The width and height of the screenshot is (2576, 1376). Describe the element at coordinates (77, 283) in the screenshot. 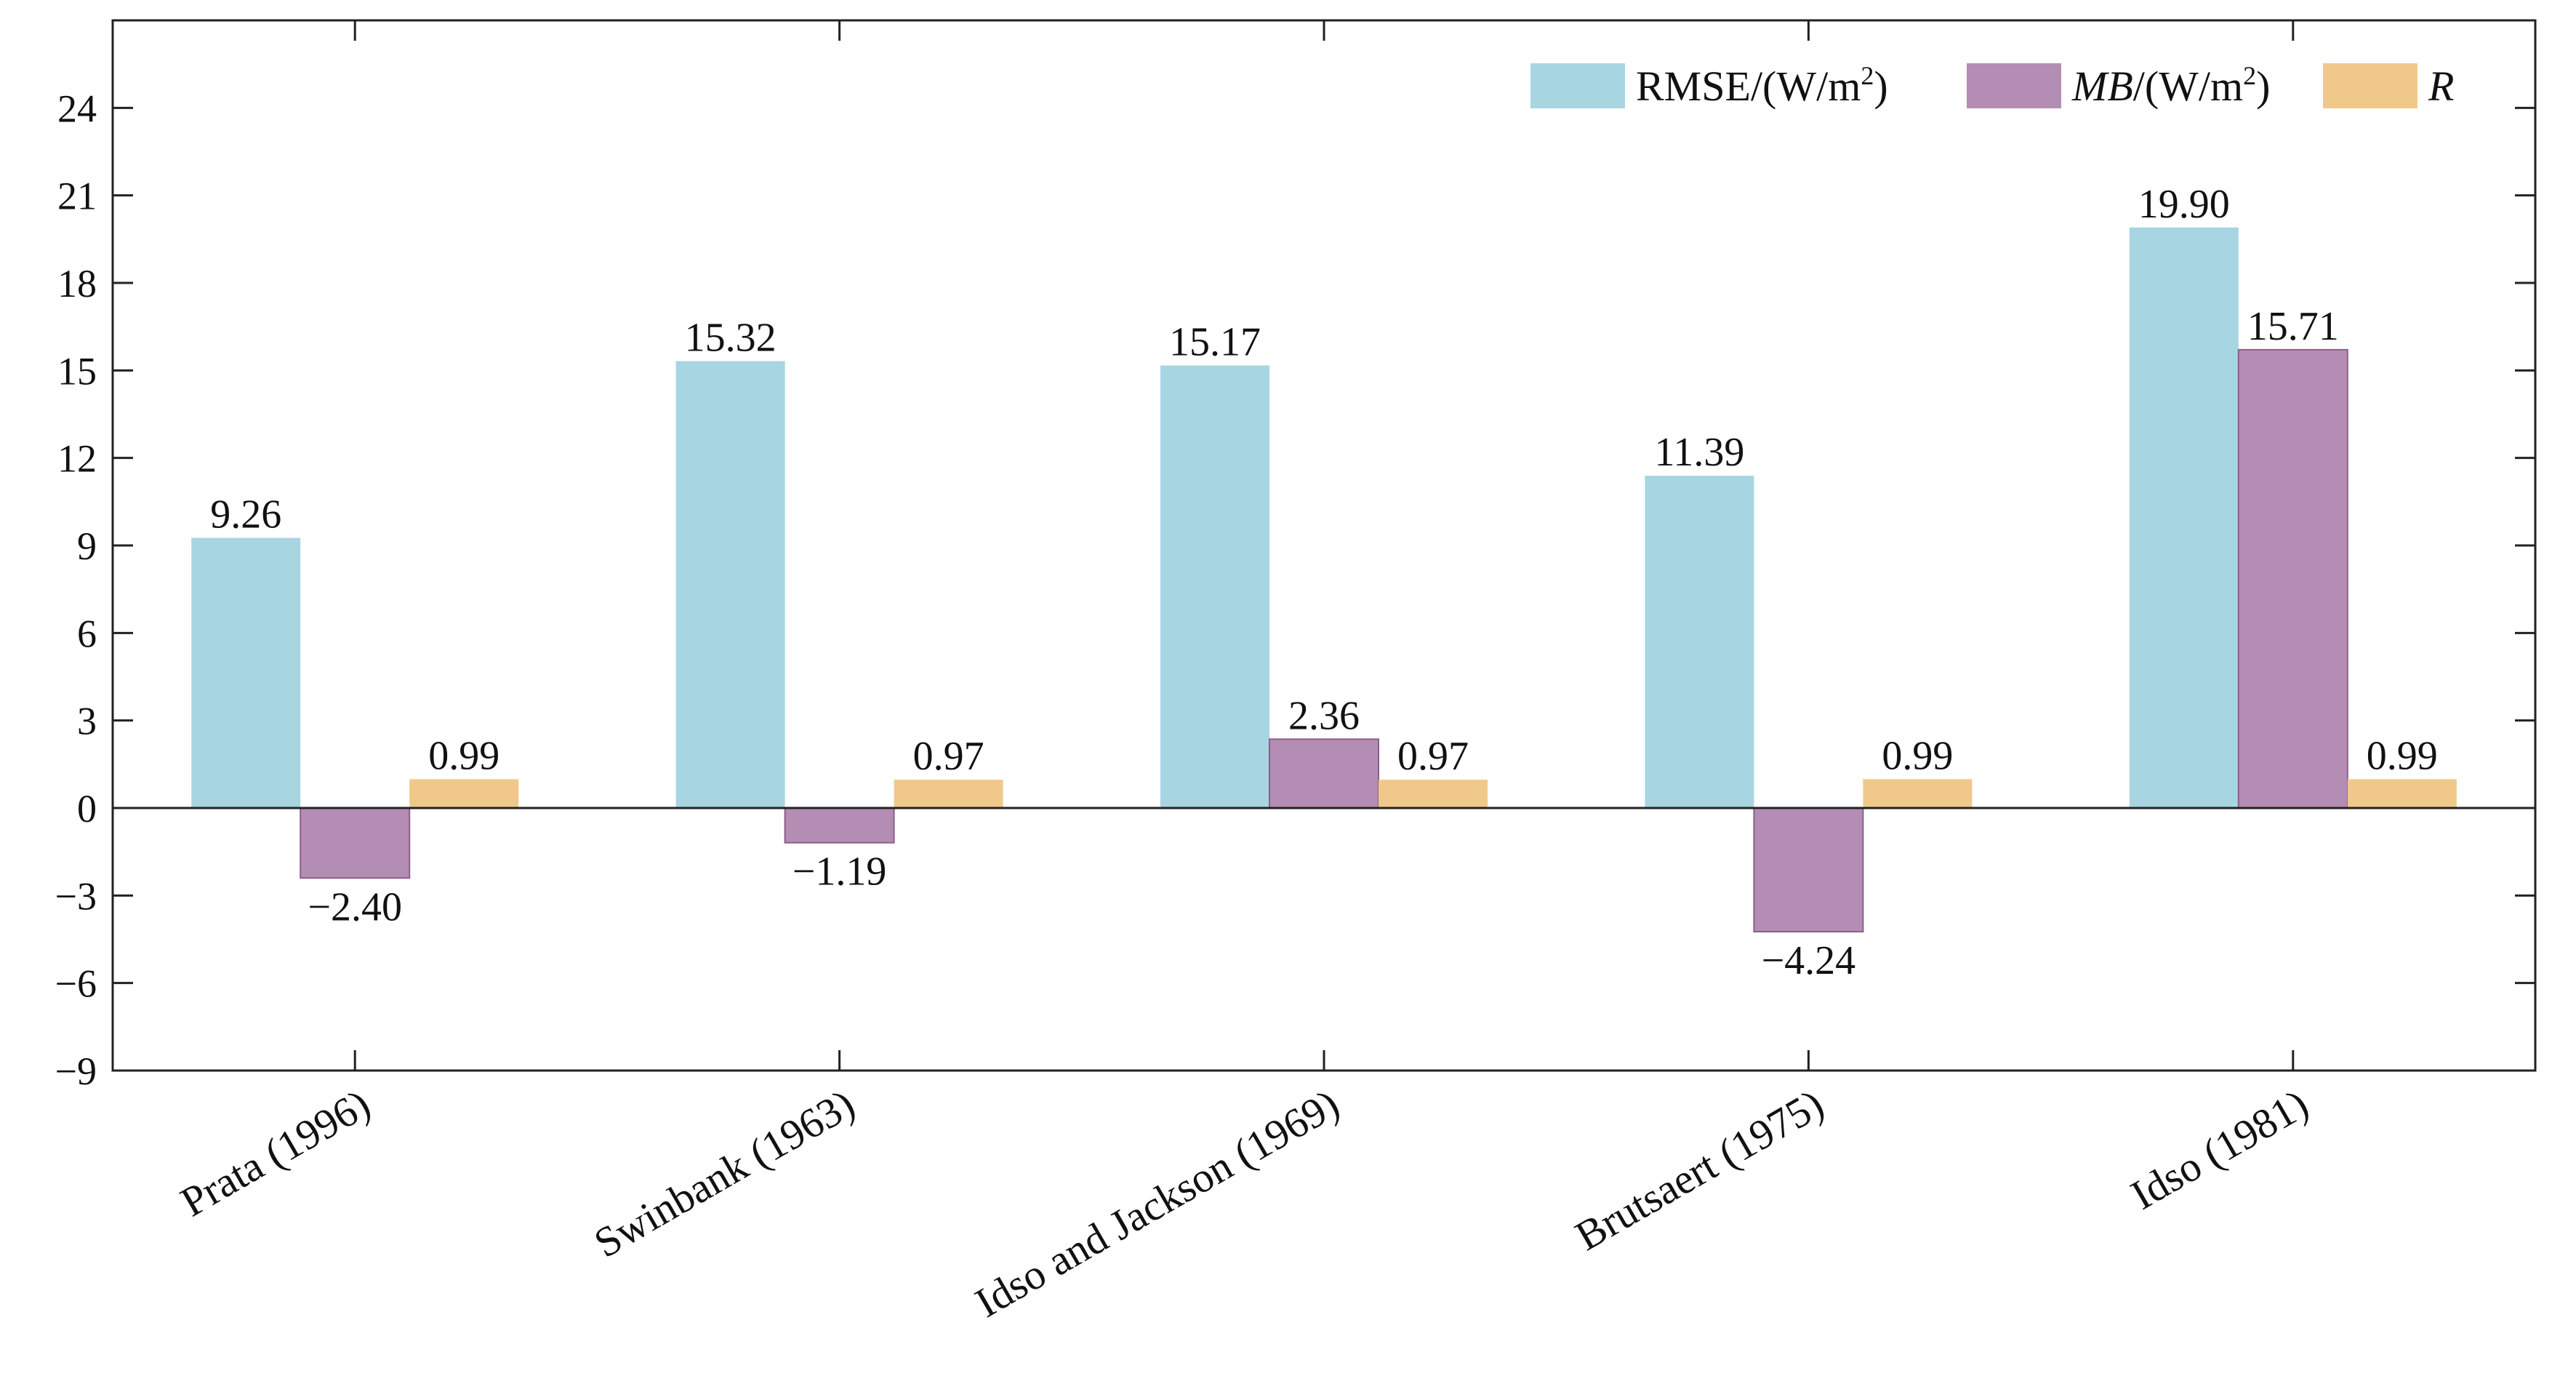

I see `y-tick-label: 18` at that location.